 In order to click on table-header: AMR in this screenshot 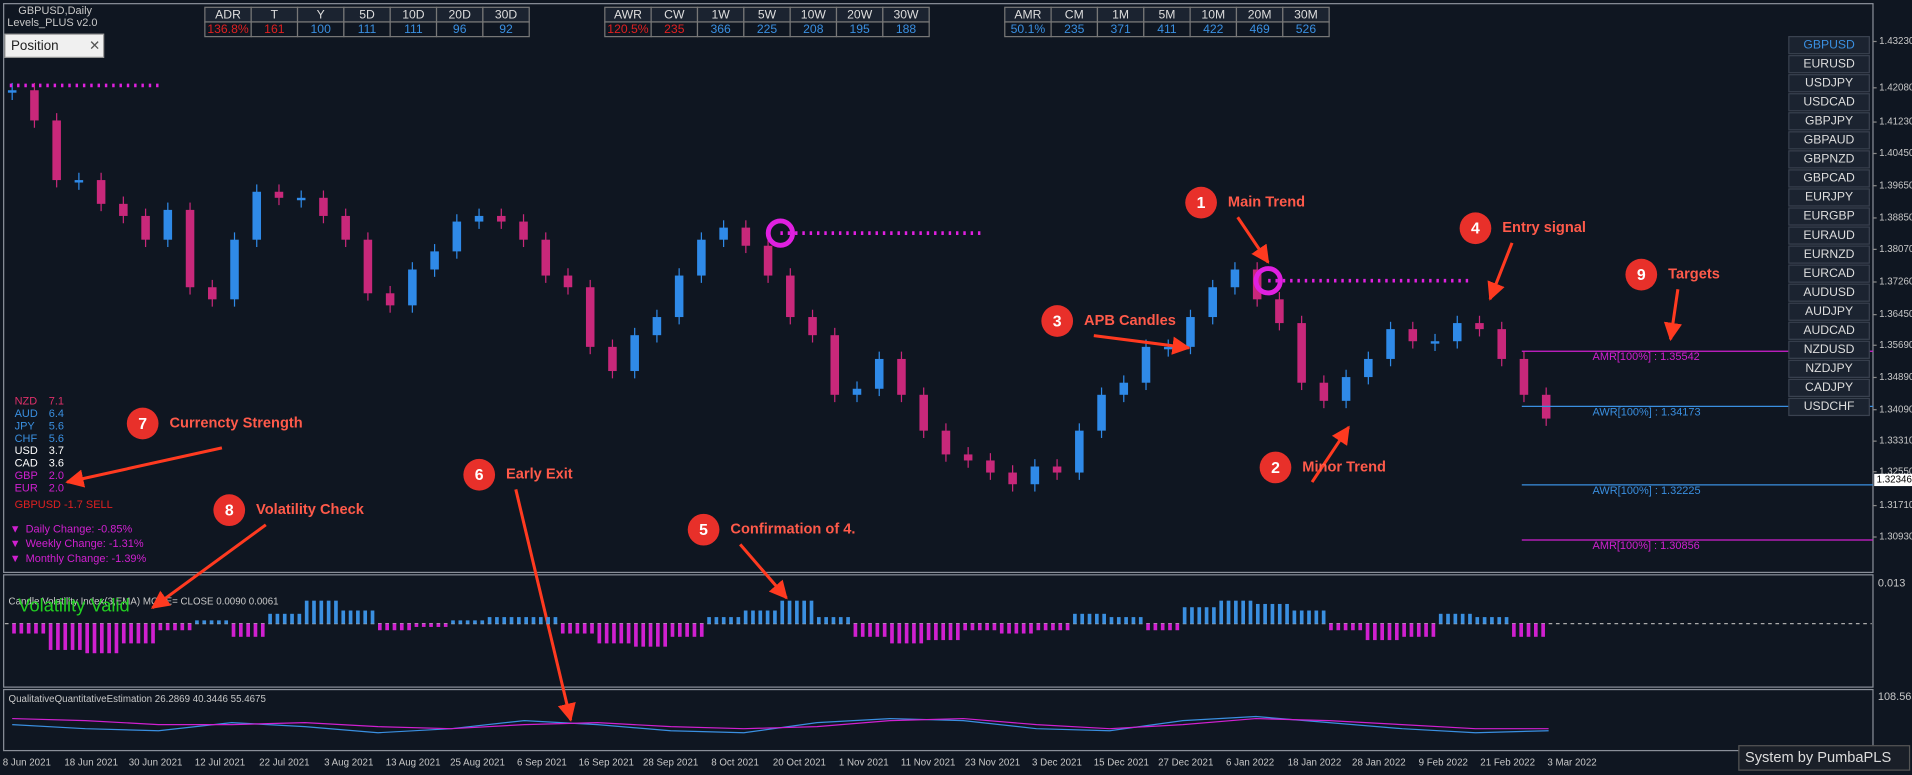, I will do `click(1027, 14)`.